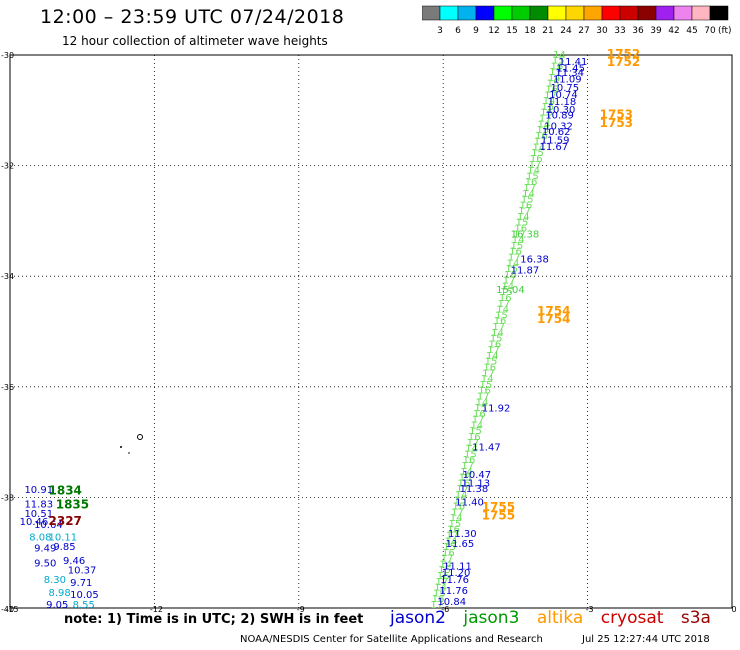  I want to click on swh-value: 9.46, so click(74, 561).